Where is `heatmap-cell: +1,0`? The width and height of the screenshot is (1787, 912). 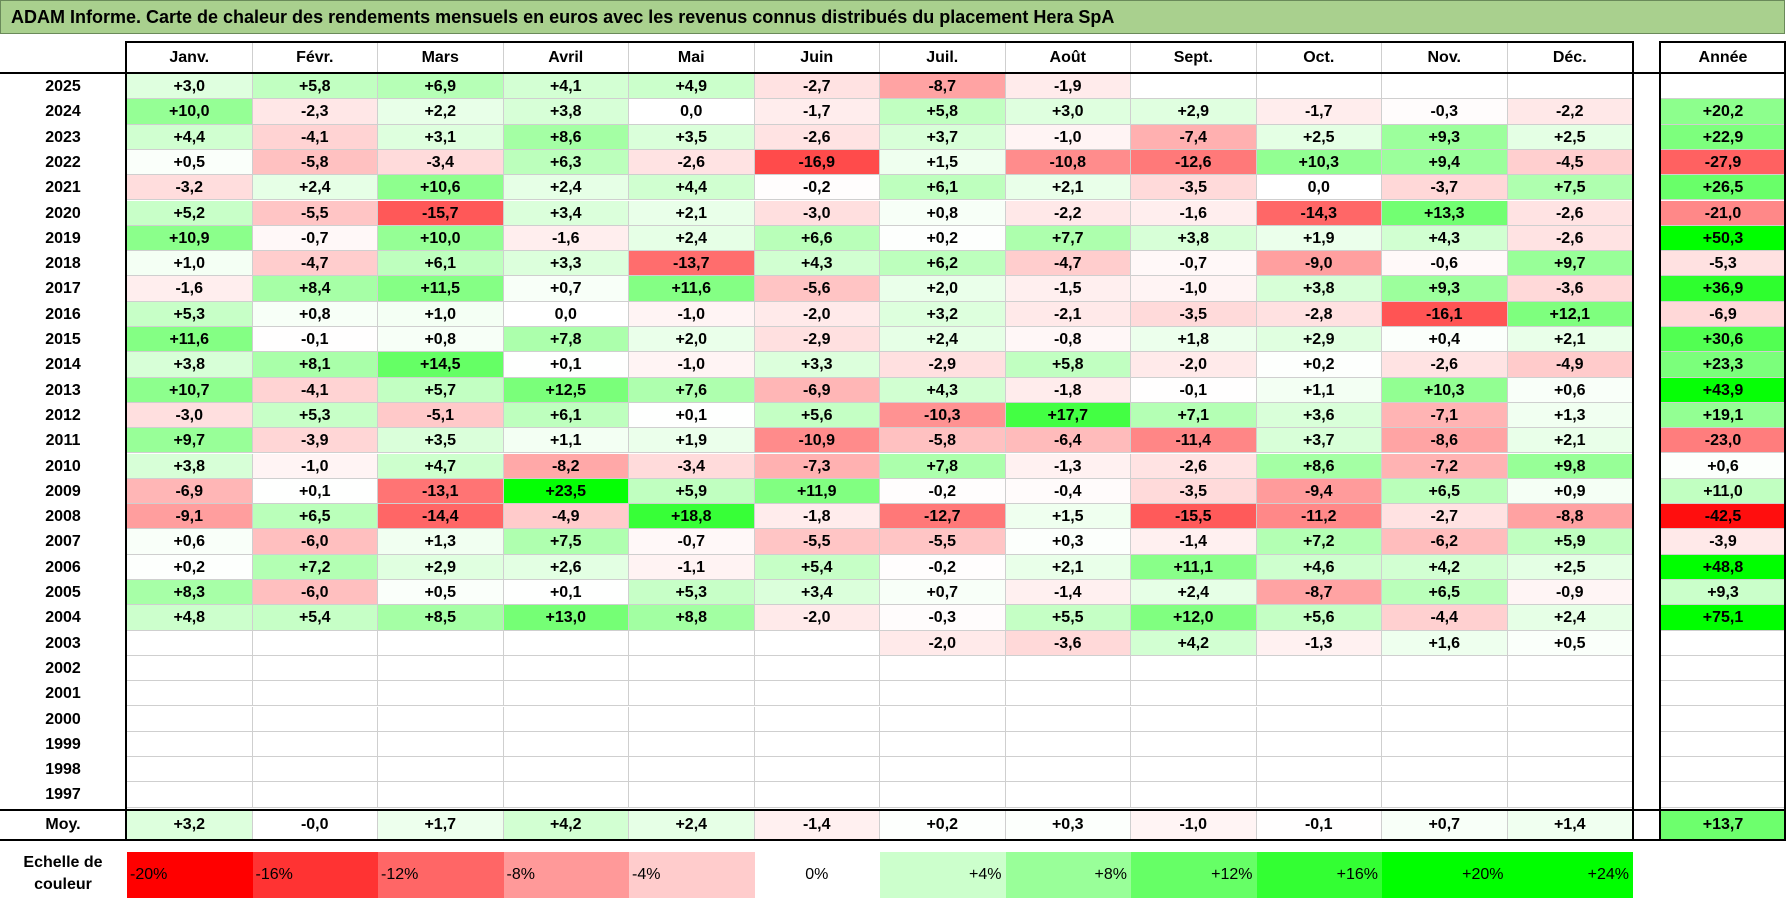 heatmap-cell: +1,0 is located at coordinates (441, 314).